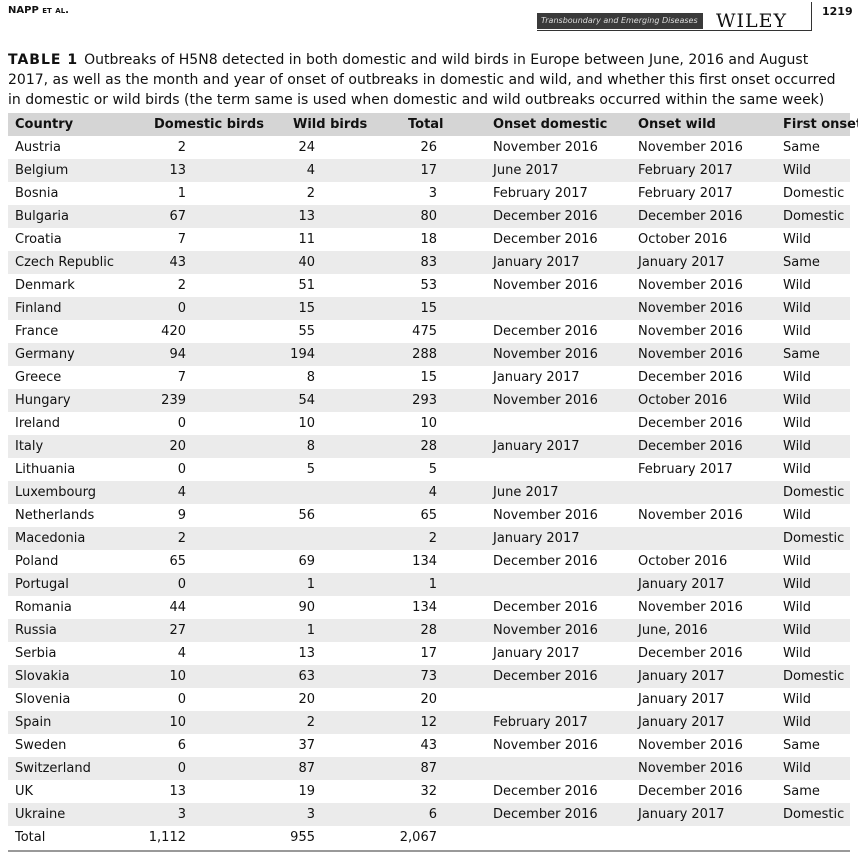 The image size is (858, 859). I want to click on table-row: Slovenia 0 20 20 January 2017 Wild, so click(429, 699).